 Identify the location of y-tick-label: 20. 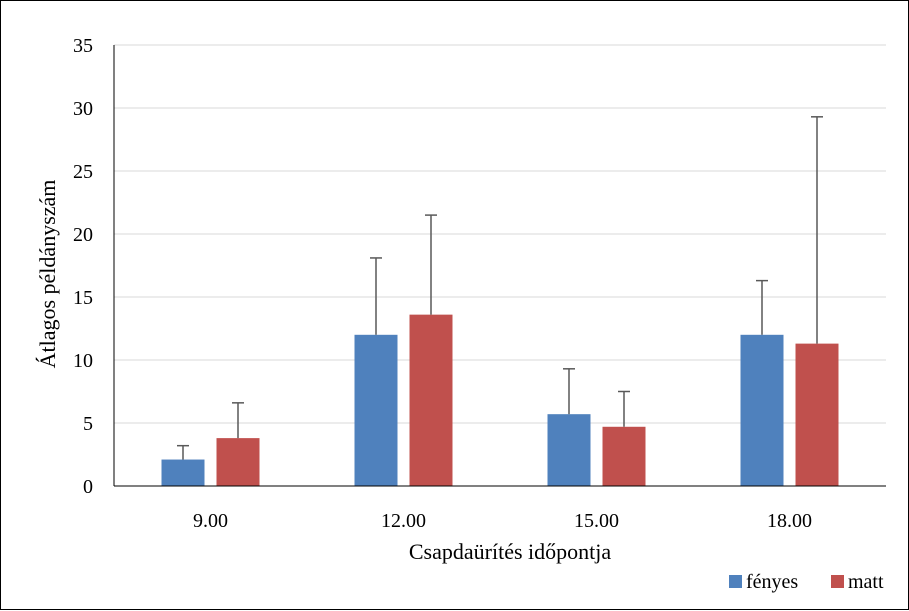
(83, 235).